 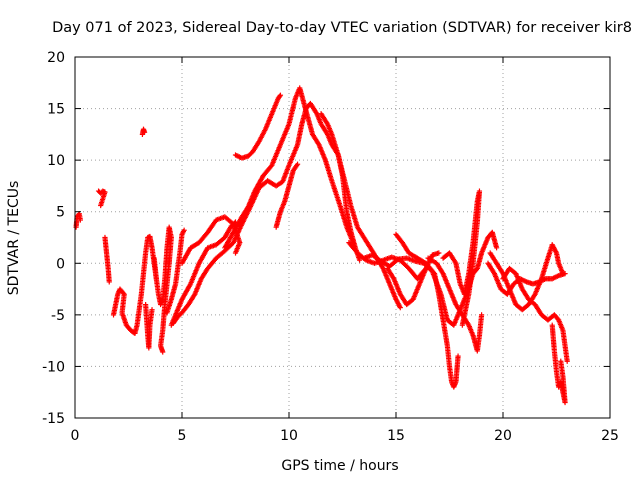 What do you see at coordinates (53, 367) in the screenshot?
I see `y-tick-label: -10` at bounding box center [53, 367].